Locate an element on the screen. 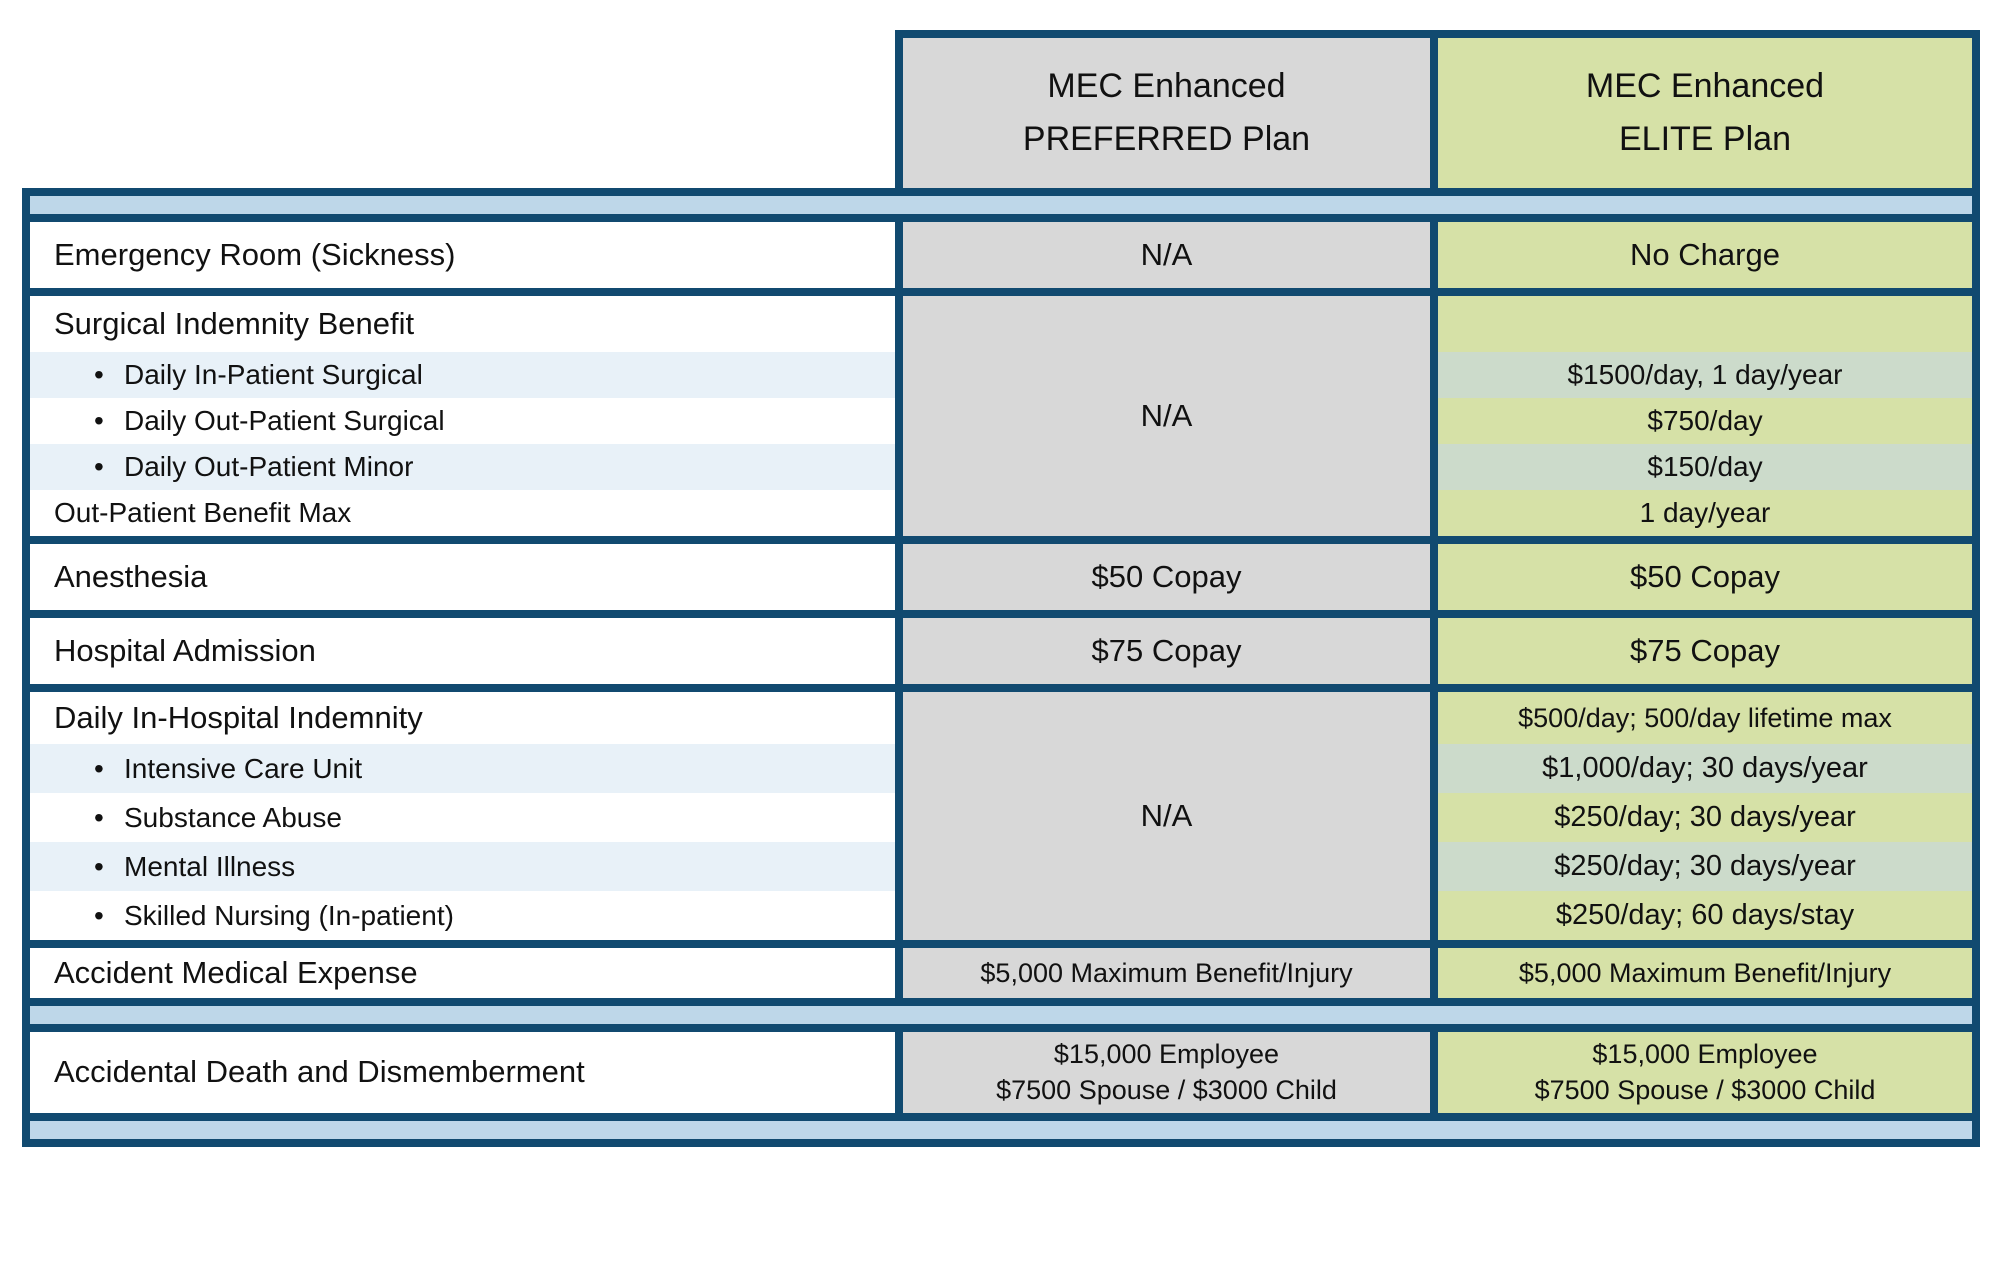 The height and width of the screenshot is (1286, 2000). indemnity-elite-value-0: $1,000/day; 30 days/year is located at coordinates (1705, 768).